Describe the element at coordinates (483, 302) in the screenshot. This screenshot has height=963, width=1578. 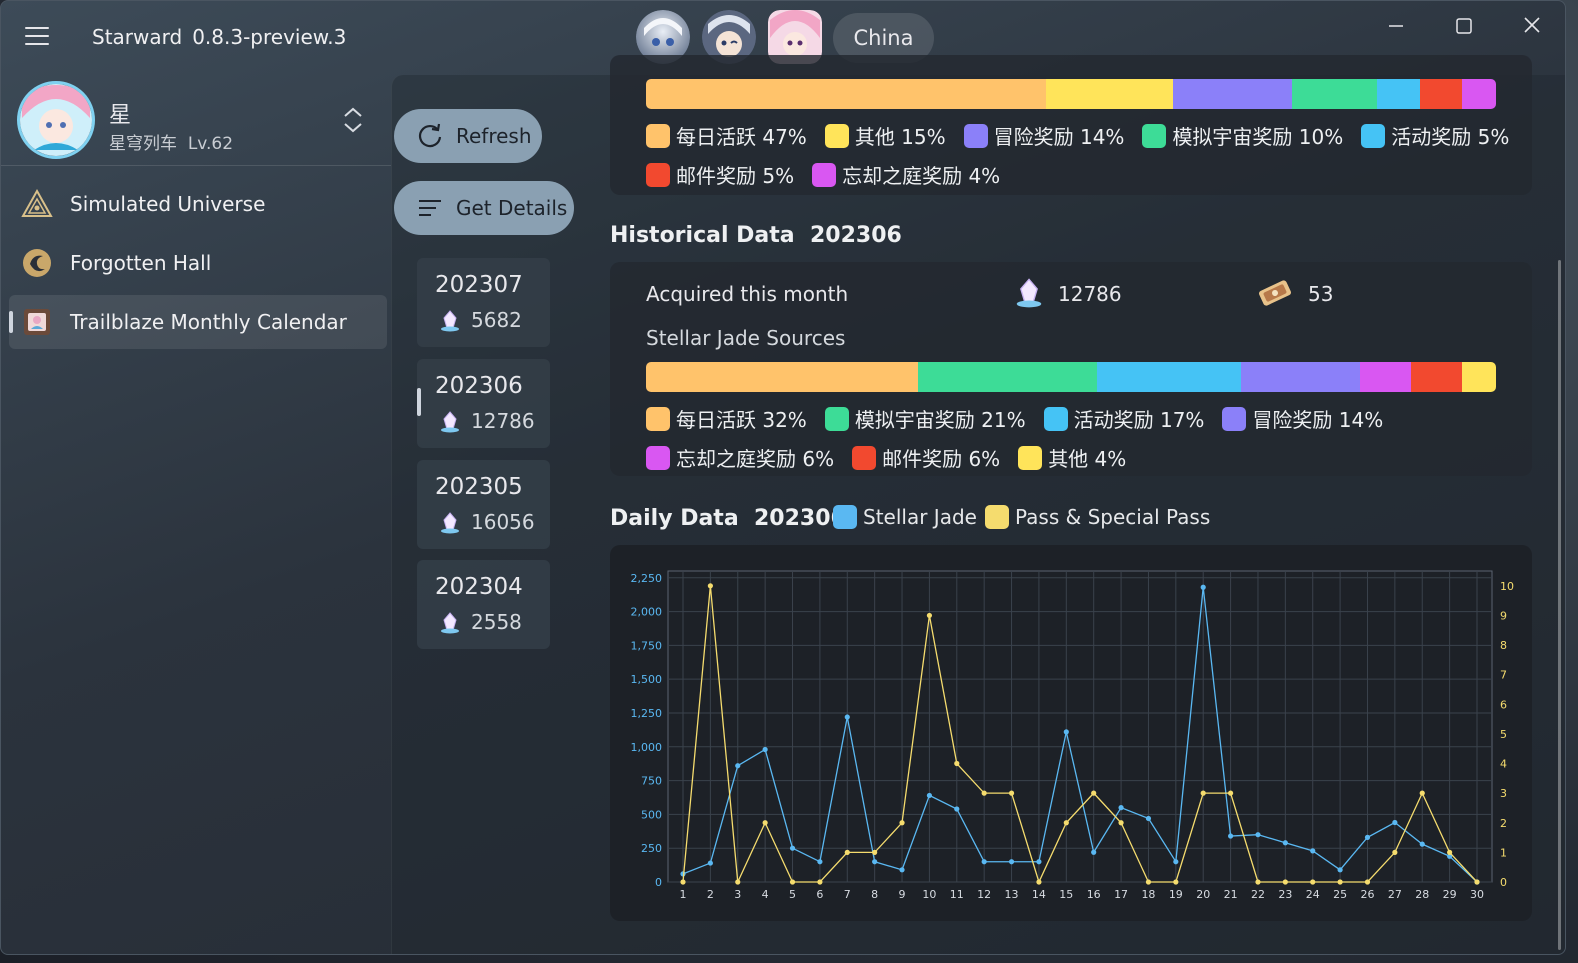
I see `month-card-202307: 202307 5682` at that location.